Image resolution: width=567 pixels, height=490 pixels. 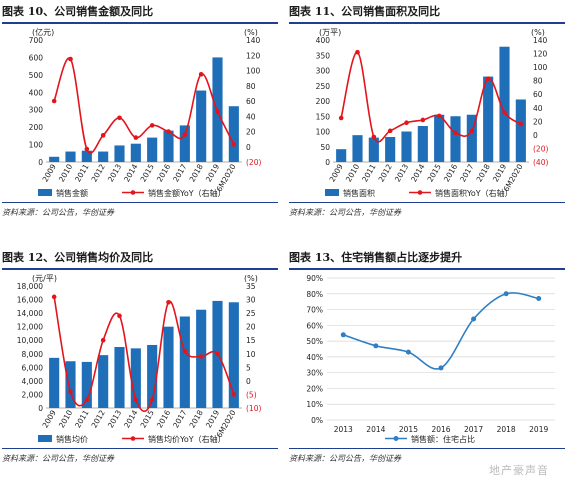 What do you see at coordinates (323, 40) in the screenshot?
I see `left-tick-label: 400` at bounding box center [323, 40].